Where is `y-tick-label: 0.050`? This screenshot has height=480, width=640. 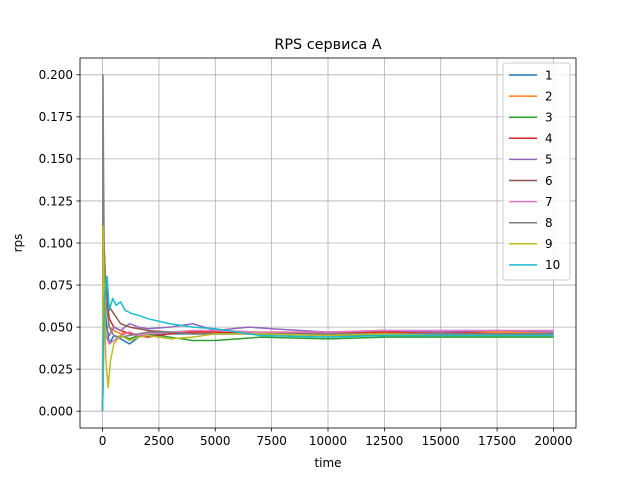
y-tick-label: 0.050 is located at coordinates (56, 327).